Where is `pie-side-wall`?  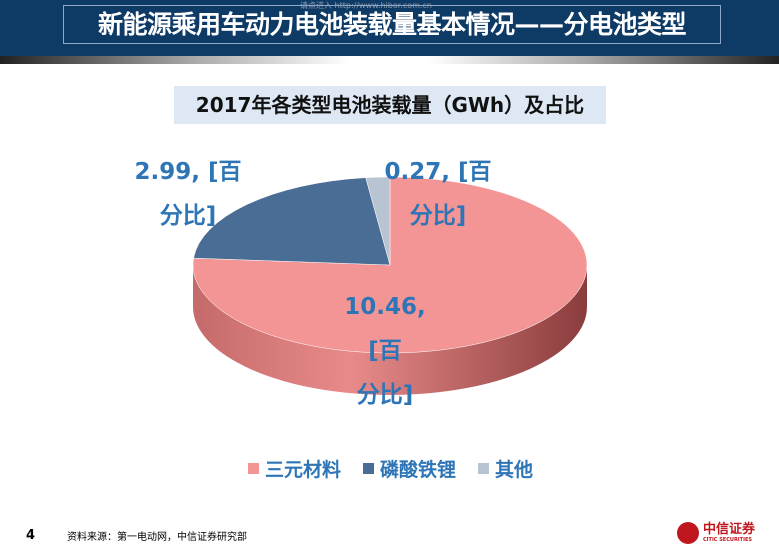 pie-side-wall is located at coordinates (390, 330).